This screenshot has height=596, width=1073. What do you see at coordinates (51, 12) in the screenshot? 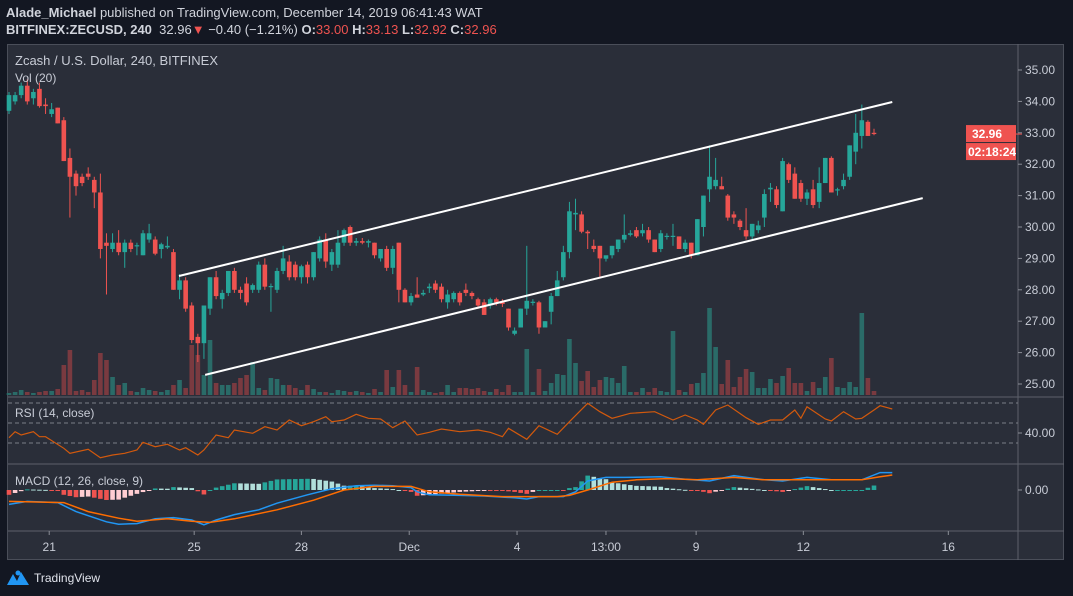
I see `author-name: Alade_Michael` at bounding box center [51, 12].